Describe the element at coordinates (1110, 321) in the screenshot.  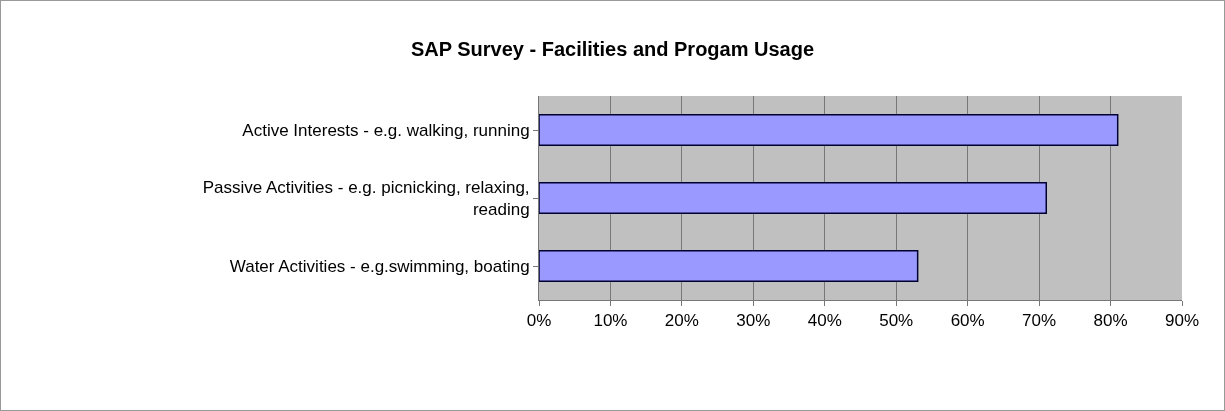
I see `x-tick-label: 80%` at that location.